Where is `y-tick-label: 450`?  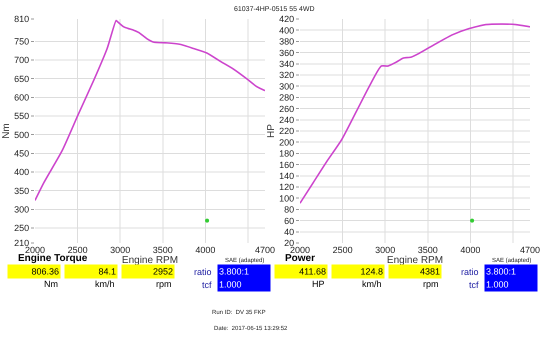 y-tick-label: 450 is located at coordinates (22, 153).